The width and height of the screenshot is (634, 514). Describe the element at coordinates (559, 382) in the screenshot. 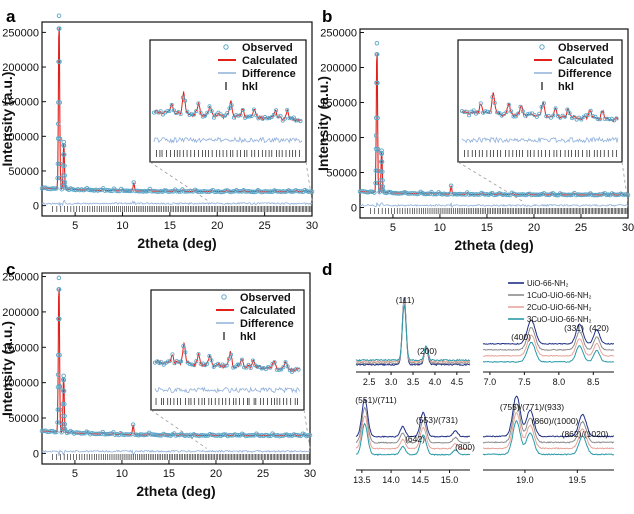

I see `x-tick-label: 8.0` at that location.